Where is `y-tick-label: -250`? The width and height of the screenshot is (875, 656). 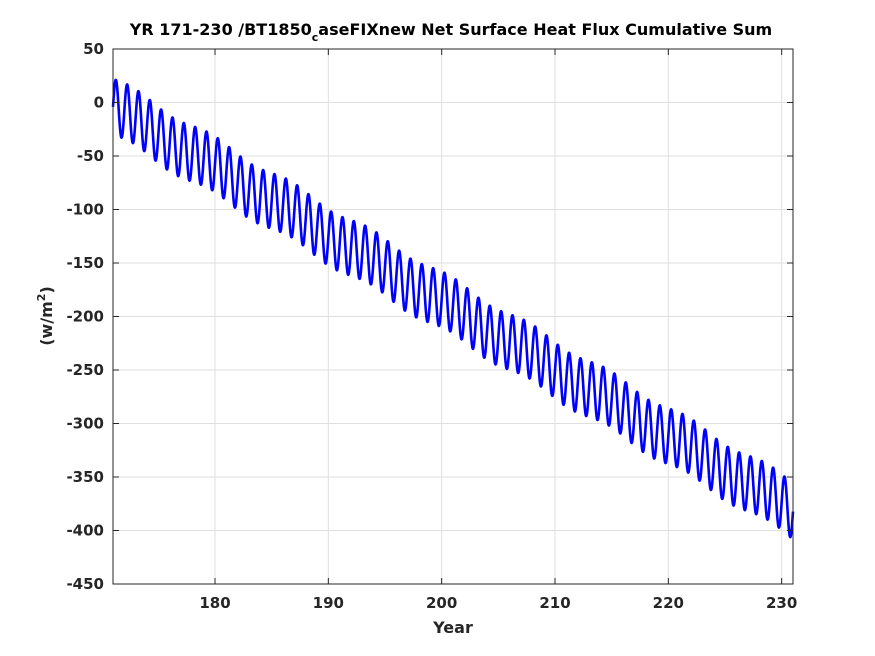 y-tick-label: -250 is located at coordinates (85, 370).